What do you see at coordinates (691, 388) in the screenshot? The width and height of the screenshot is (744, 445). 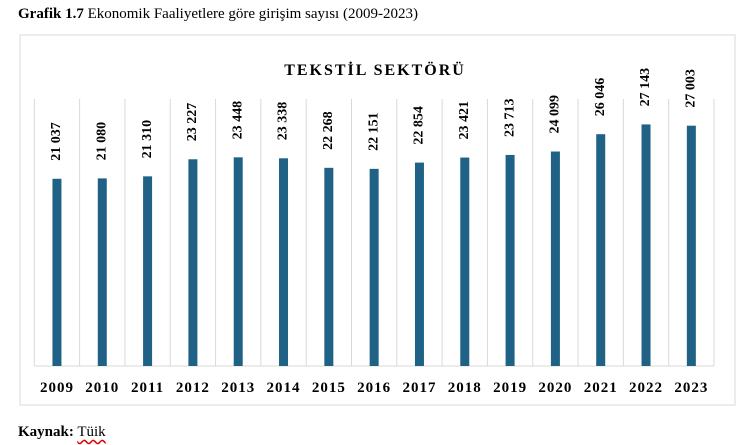 I see `x-tick-label: 2023` at bounding box center [691, 388].